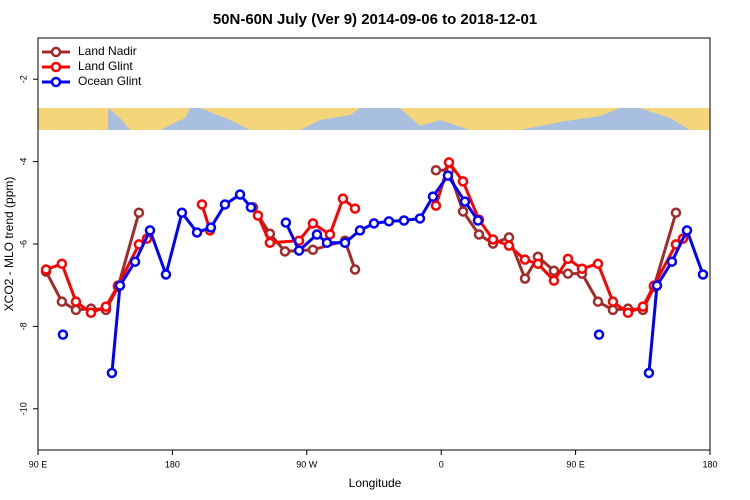 This screenshot has height=500, width=750. I want to click on y-tick-label: -4, so click(23, 162).